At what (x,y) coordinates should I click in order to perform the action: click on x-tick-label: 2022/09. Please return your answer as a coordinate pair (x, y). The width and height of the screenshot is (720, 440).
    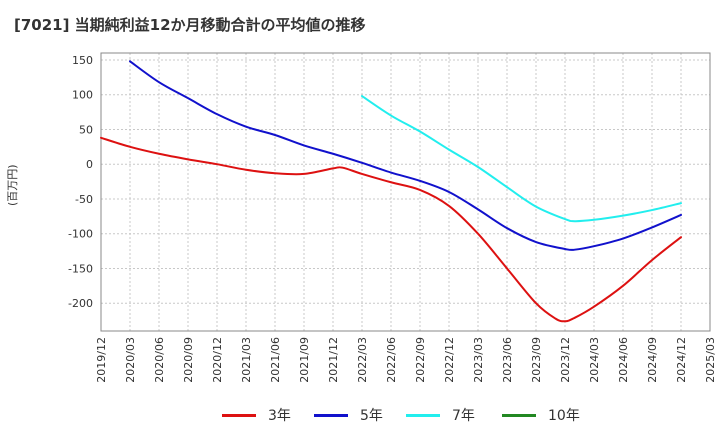
    Looking at the image, I should click on (420, 360).